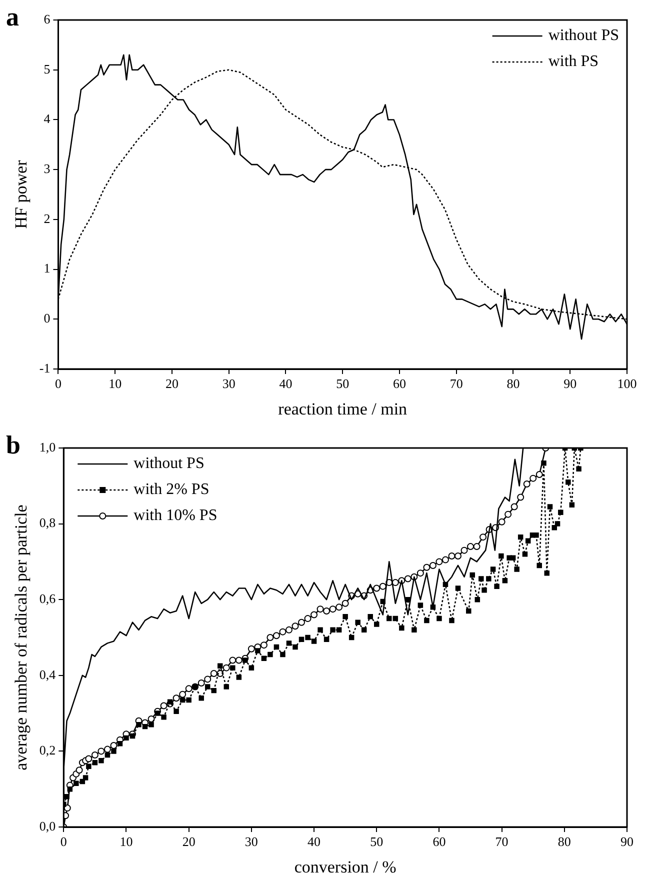  Describe the element at coordinates (47, 218) in the screenshot. I see `y-tick-label: 2` at that location.